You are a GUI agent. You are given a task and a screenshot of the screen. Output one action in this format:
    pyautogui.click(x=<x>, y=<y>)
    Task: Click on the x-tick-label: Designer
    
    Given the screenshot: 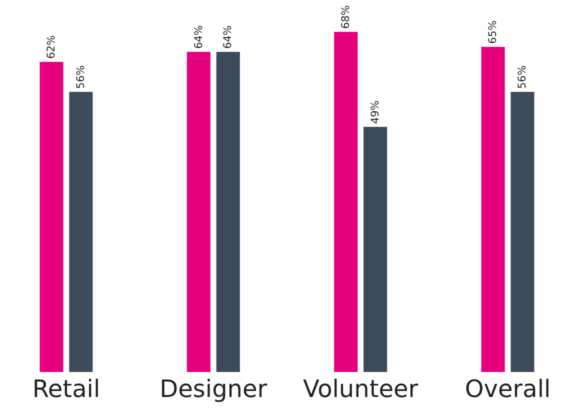 What is the action you would take?
    pyautogui.click(x=214, y=389)
    